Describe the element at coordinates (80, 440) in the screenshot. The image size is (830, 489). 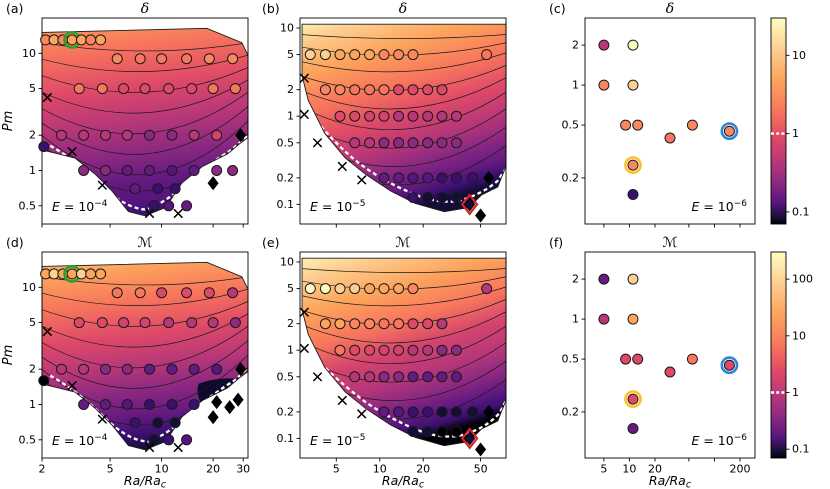
I see `ekman-label-d: E = 10−4` at that location.